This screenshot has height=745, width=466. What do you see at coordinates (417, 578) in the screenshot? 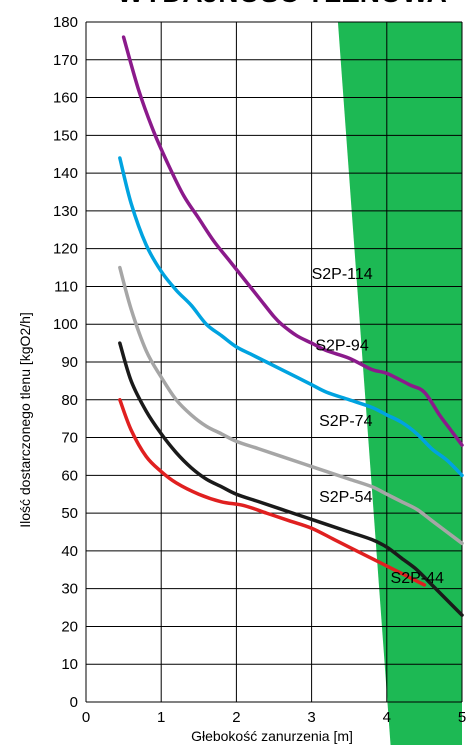
I see `series-label: S2P-44` at bounding box center [417, 578].